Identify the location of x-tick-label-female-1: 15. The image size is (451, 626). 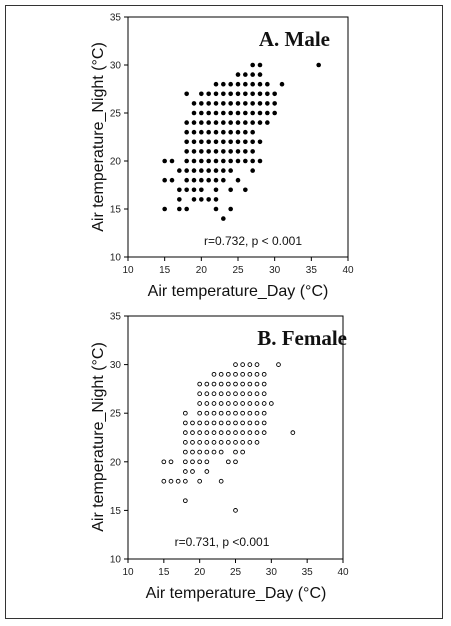
(164, 572).